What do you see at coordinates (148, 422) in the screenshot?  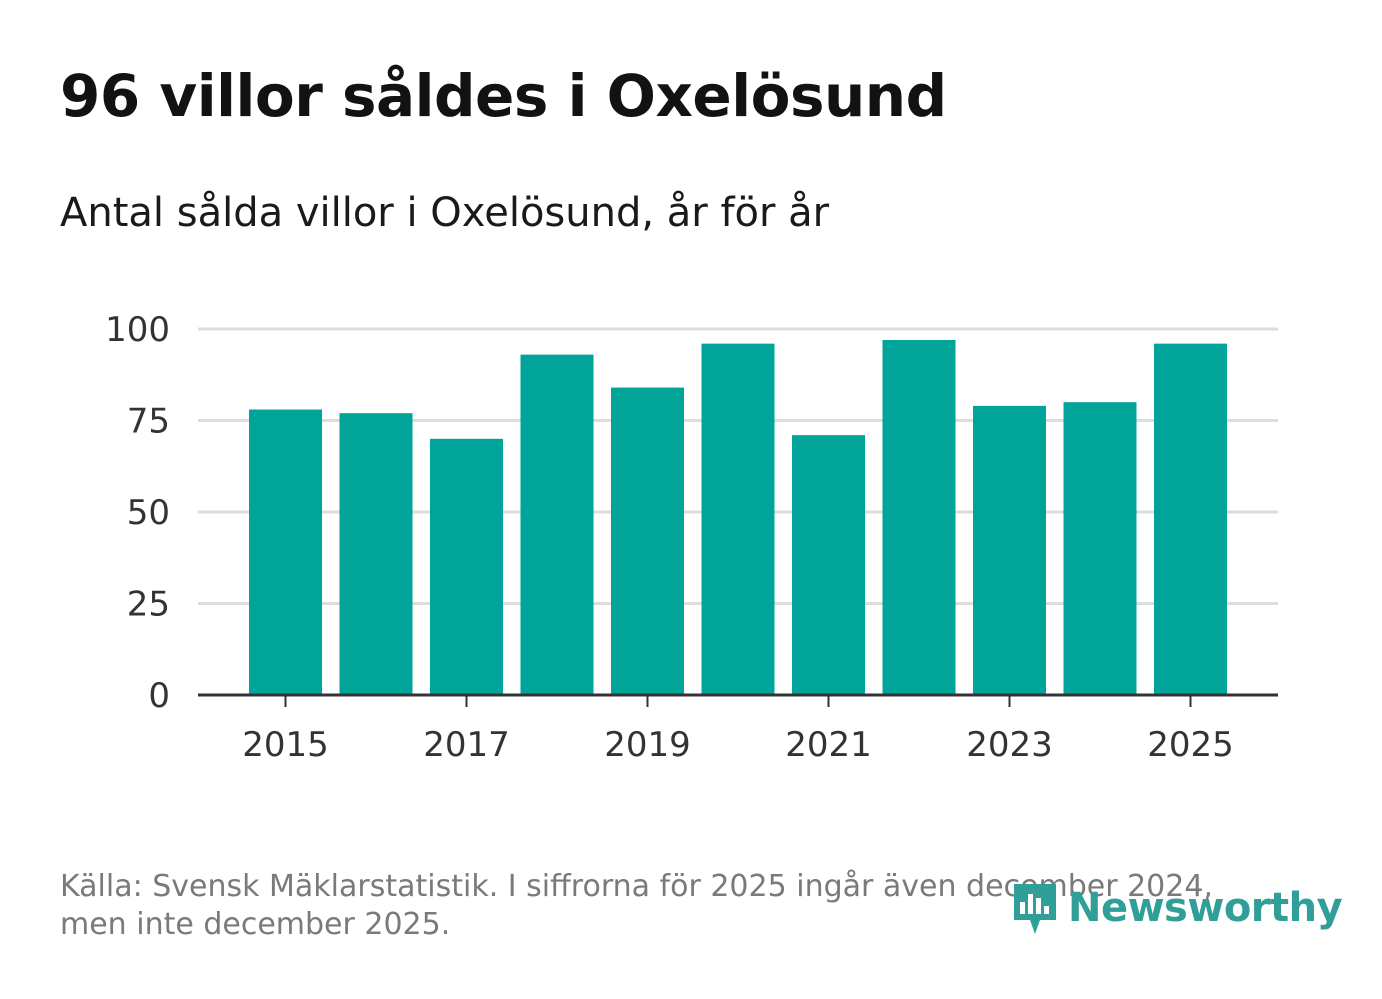 I see `y-tick-label: 75` at bounding box center [148, 422].